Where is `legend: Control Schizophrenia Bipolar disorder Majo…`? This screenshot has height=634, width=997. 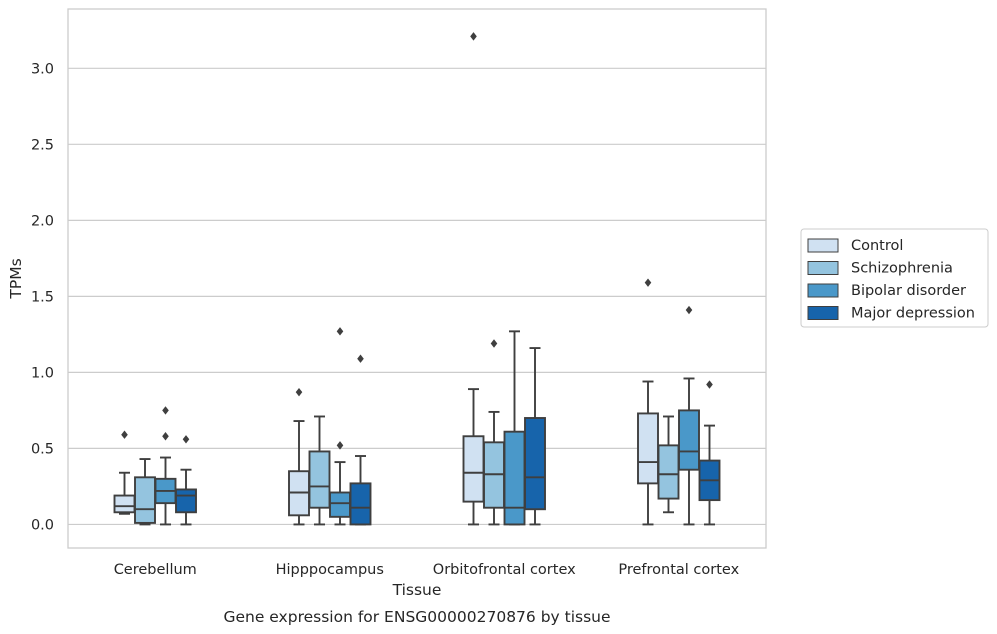
legend: Control Schizophrenia Bipolar disorder Majo… is located at coordinates (894, 278).